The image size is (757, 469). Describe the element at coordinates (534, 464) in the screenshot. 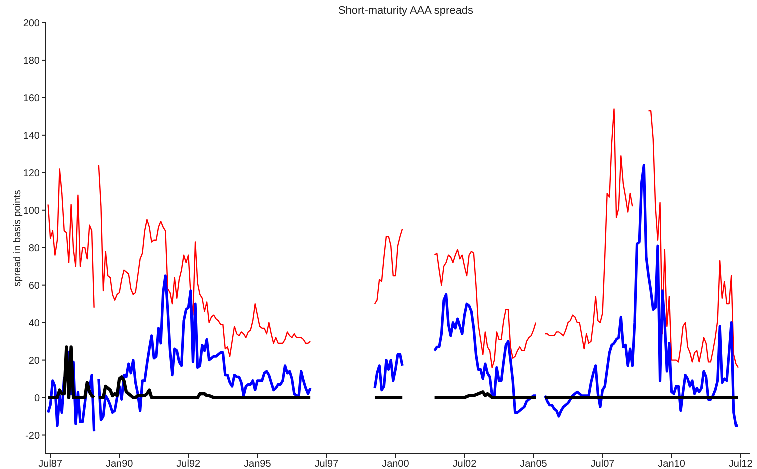

I see `x-tick-label: Jan05` at that location.